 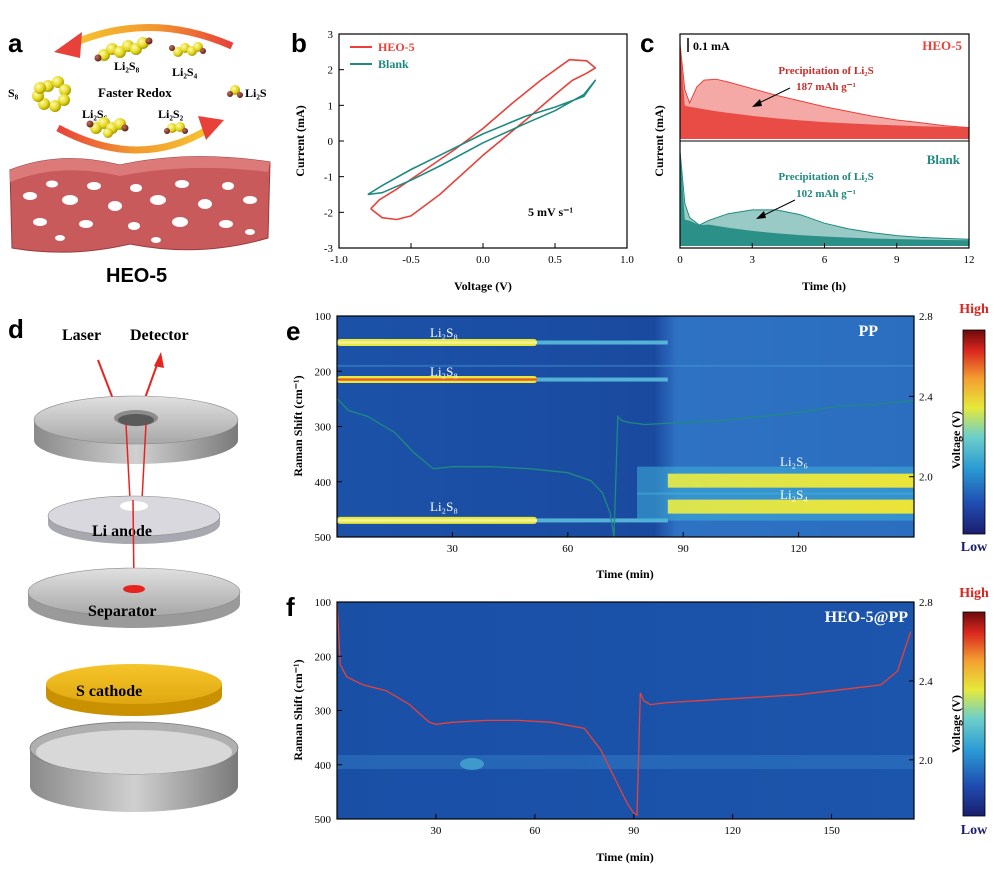 I want to click on label-s8: S₈, so click(x=13, y=93).